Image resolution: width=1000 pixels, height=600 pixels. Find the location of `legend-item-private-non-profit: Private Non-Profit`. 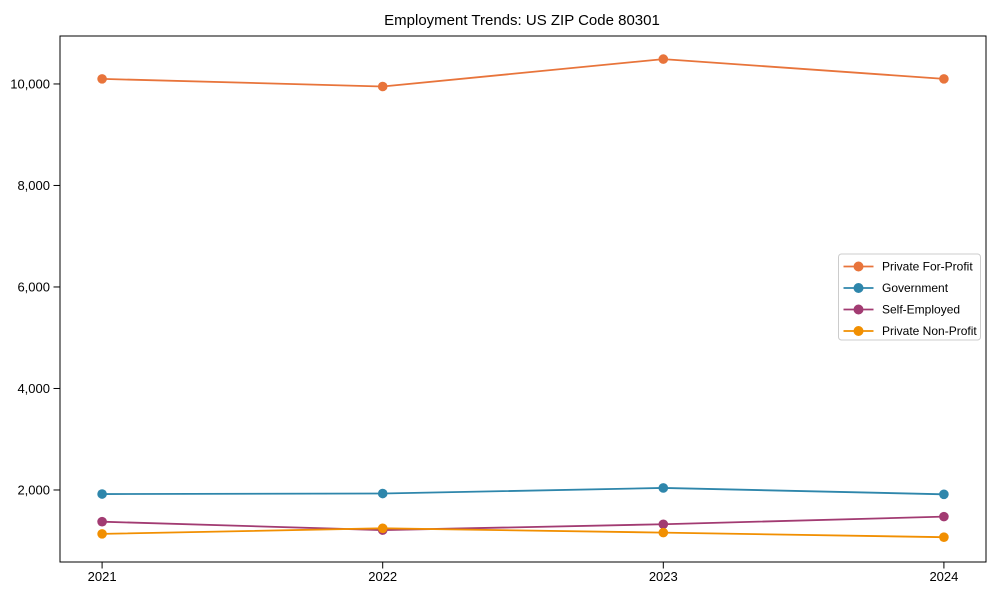

legend-item-private-non-profit: Private Non-Profit is located at coordinates (910, 331).